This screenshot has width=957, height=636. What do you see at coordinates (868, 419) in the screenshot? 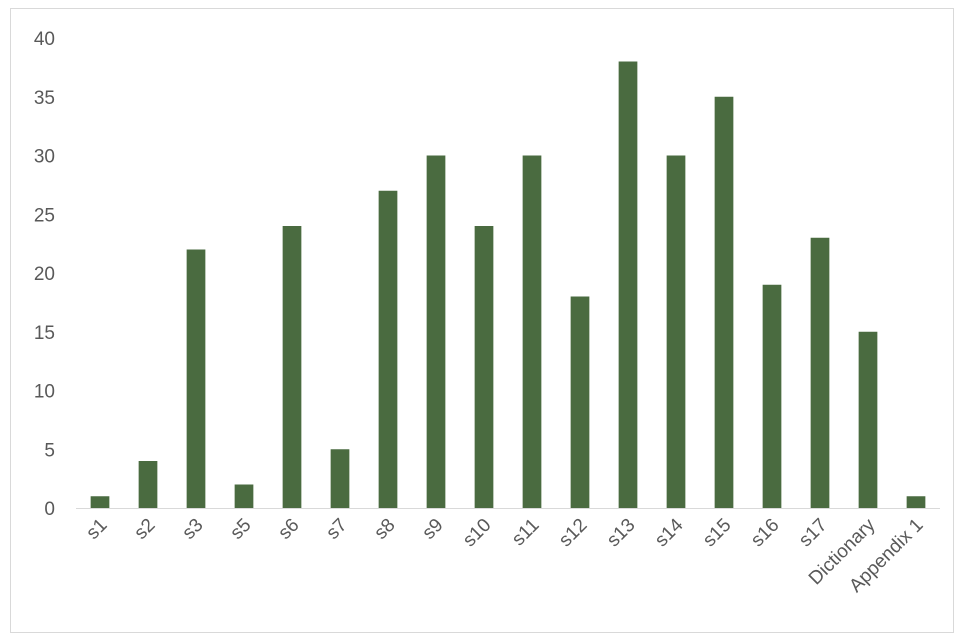
I see `bar-dictionary` at bounding box center [868, 419].